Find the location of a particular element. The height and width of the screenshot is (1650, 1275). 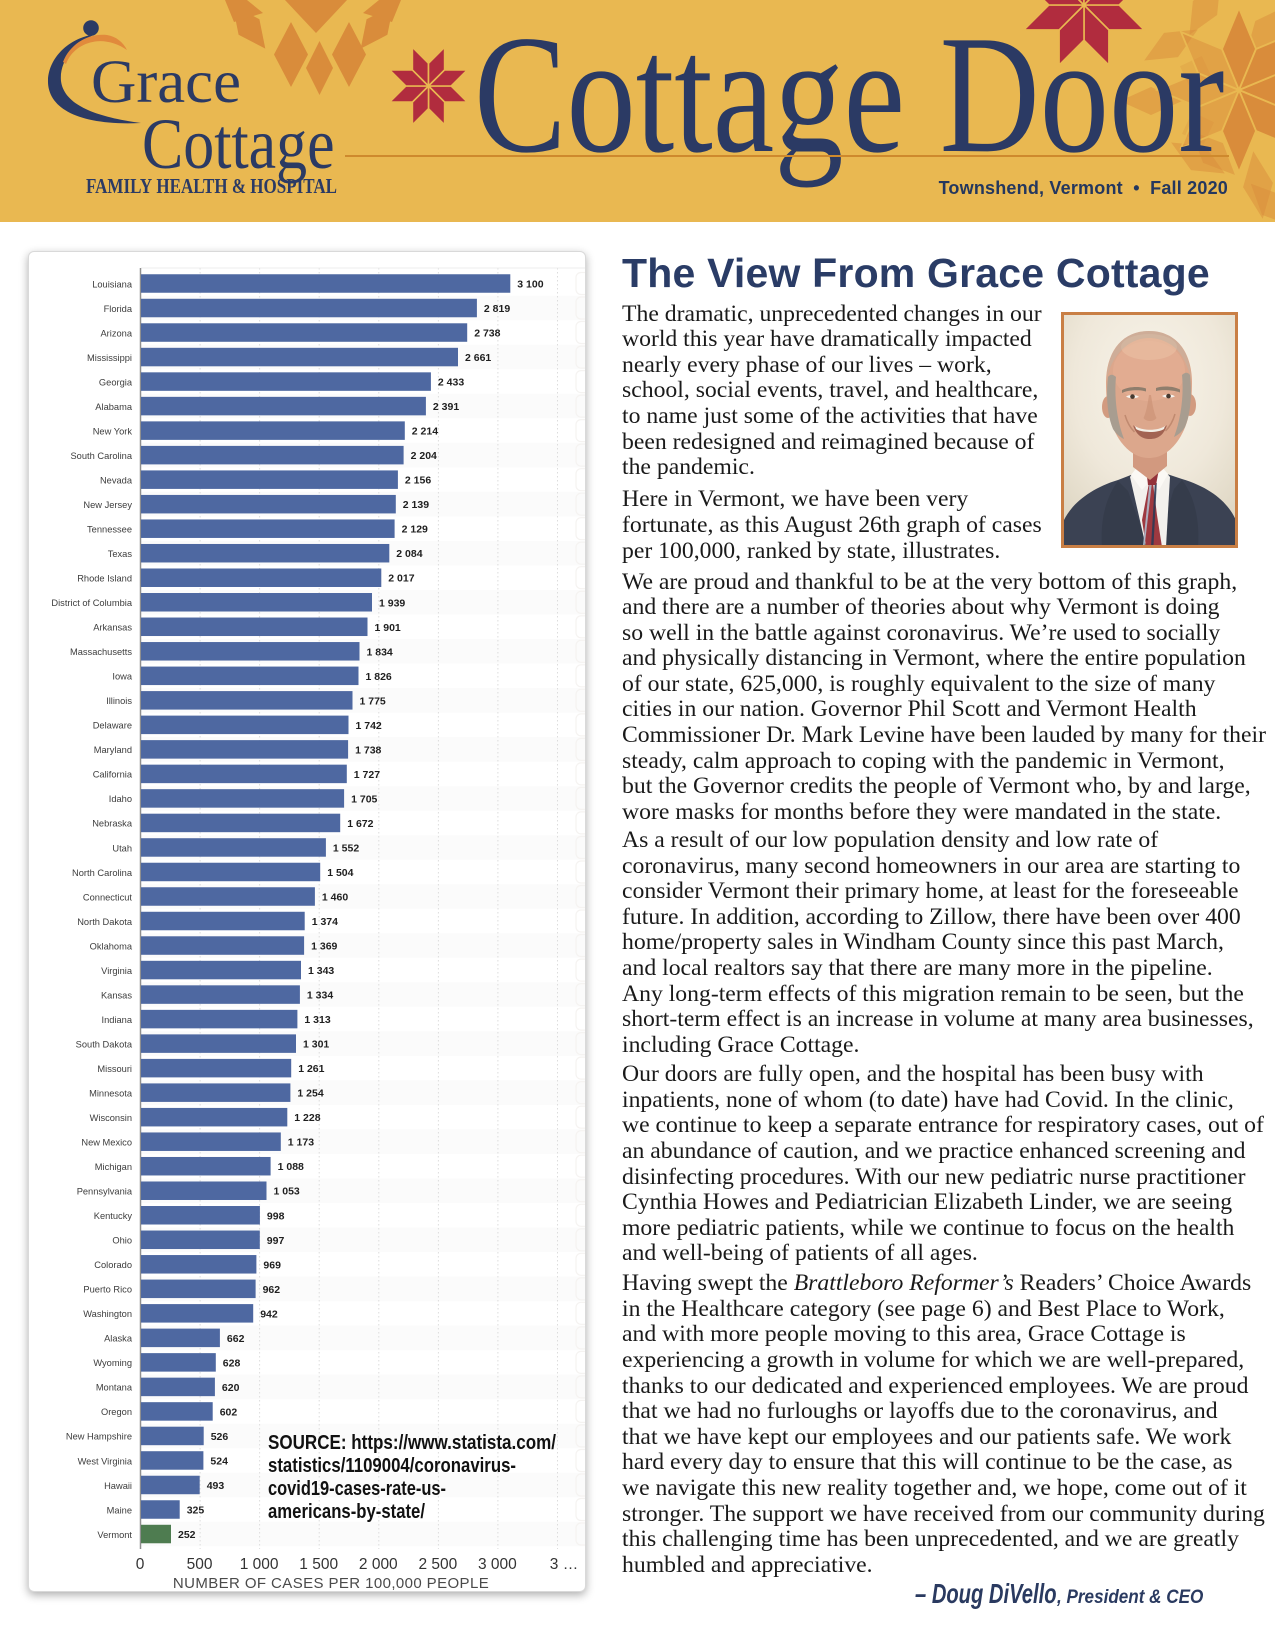

svg-text: Florida is located at coordinates (118, 309).